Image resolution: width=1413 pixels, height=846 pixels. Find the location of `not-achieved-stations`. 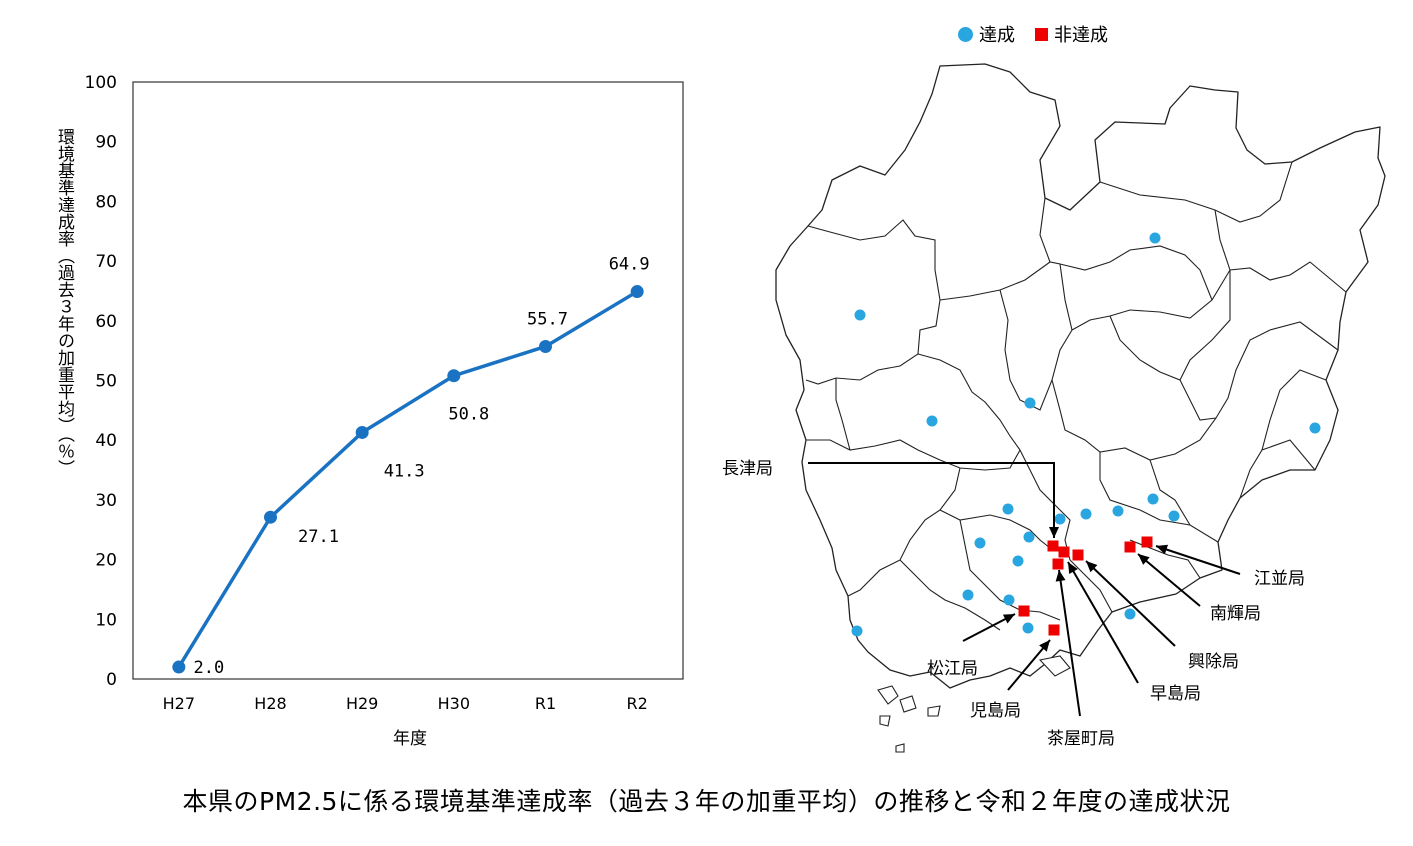

not-achieved-stations is located at coordinates (1085, 586).